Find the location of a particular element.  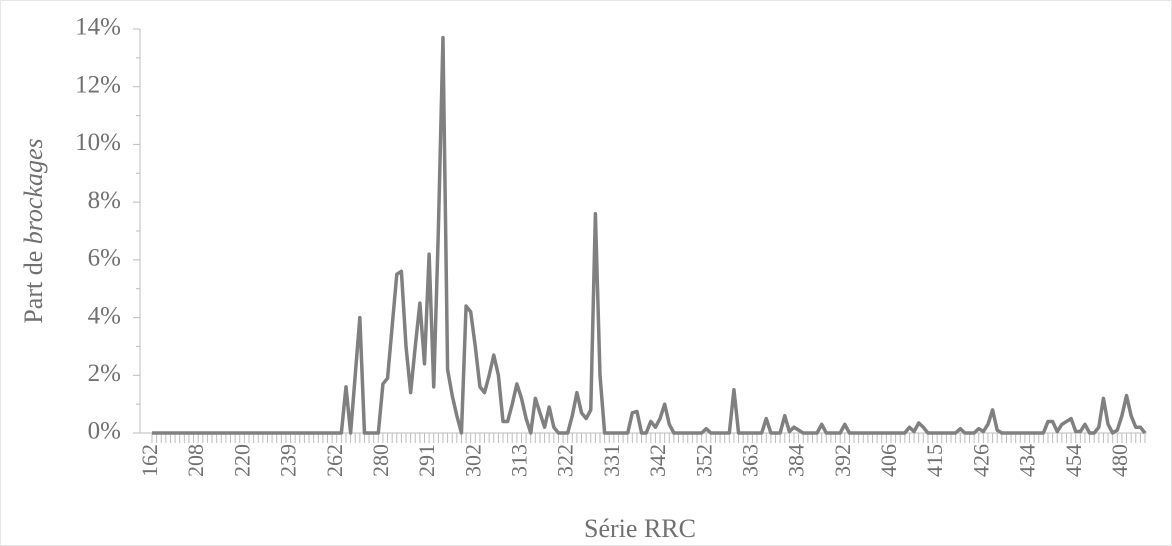

x-tick-label: 434 is located at coordinates (1027, 460).